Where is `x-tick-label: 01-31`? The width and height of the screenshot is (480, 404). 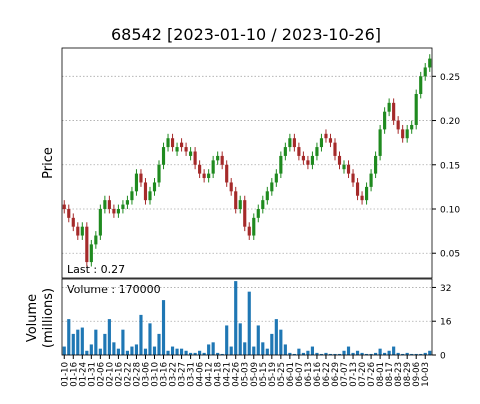
x-tick-label: 01-31 is located at coordinates (92, 374).